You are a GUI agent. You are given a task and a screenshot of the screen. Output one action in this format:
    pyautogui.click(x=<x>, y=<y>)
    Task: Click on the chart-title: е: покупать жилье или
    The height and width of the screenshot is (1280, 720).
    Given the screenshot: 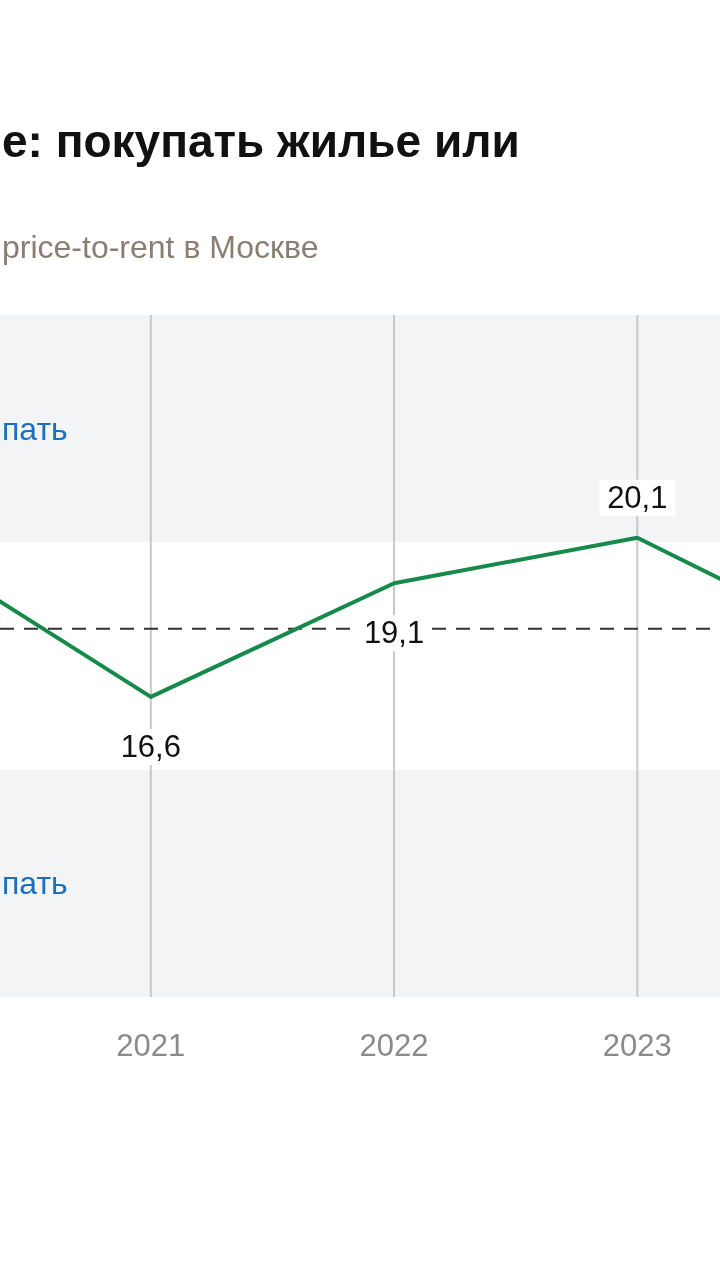 What is the action you would take?
    pyautogui.click(x=261, y=141)
    